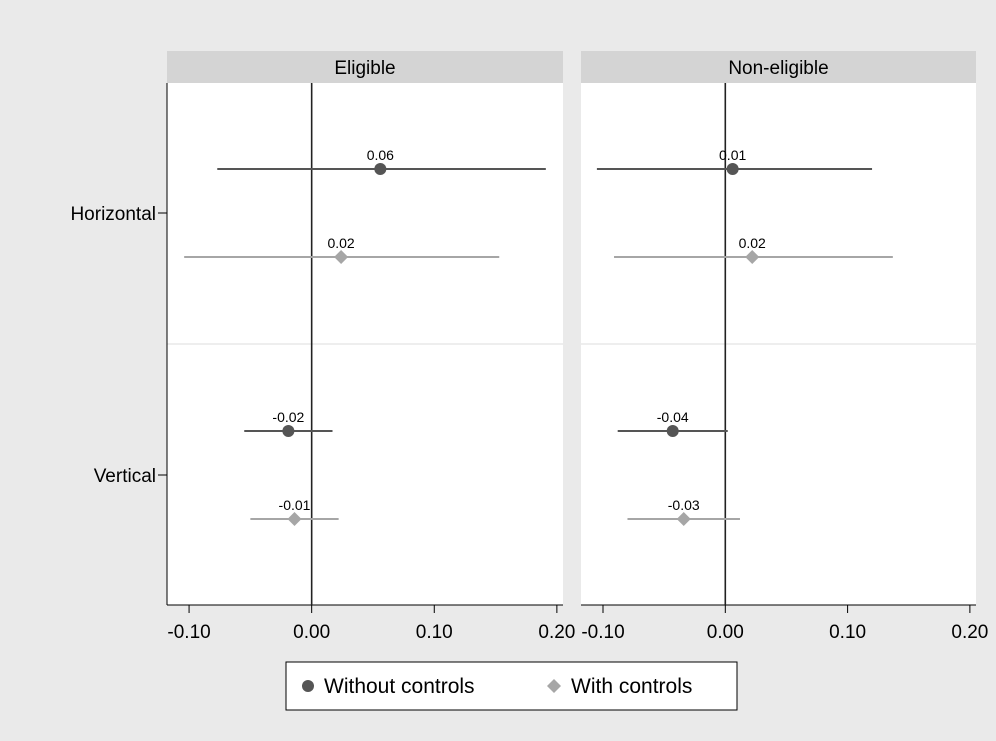  What do you see at coordinates (308, 686) in the screenshot?
I see `legend-marker-without-controls` at bounding box center [308, 686].